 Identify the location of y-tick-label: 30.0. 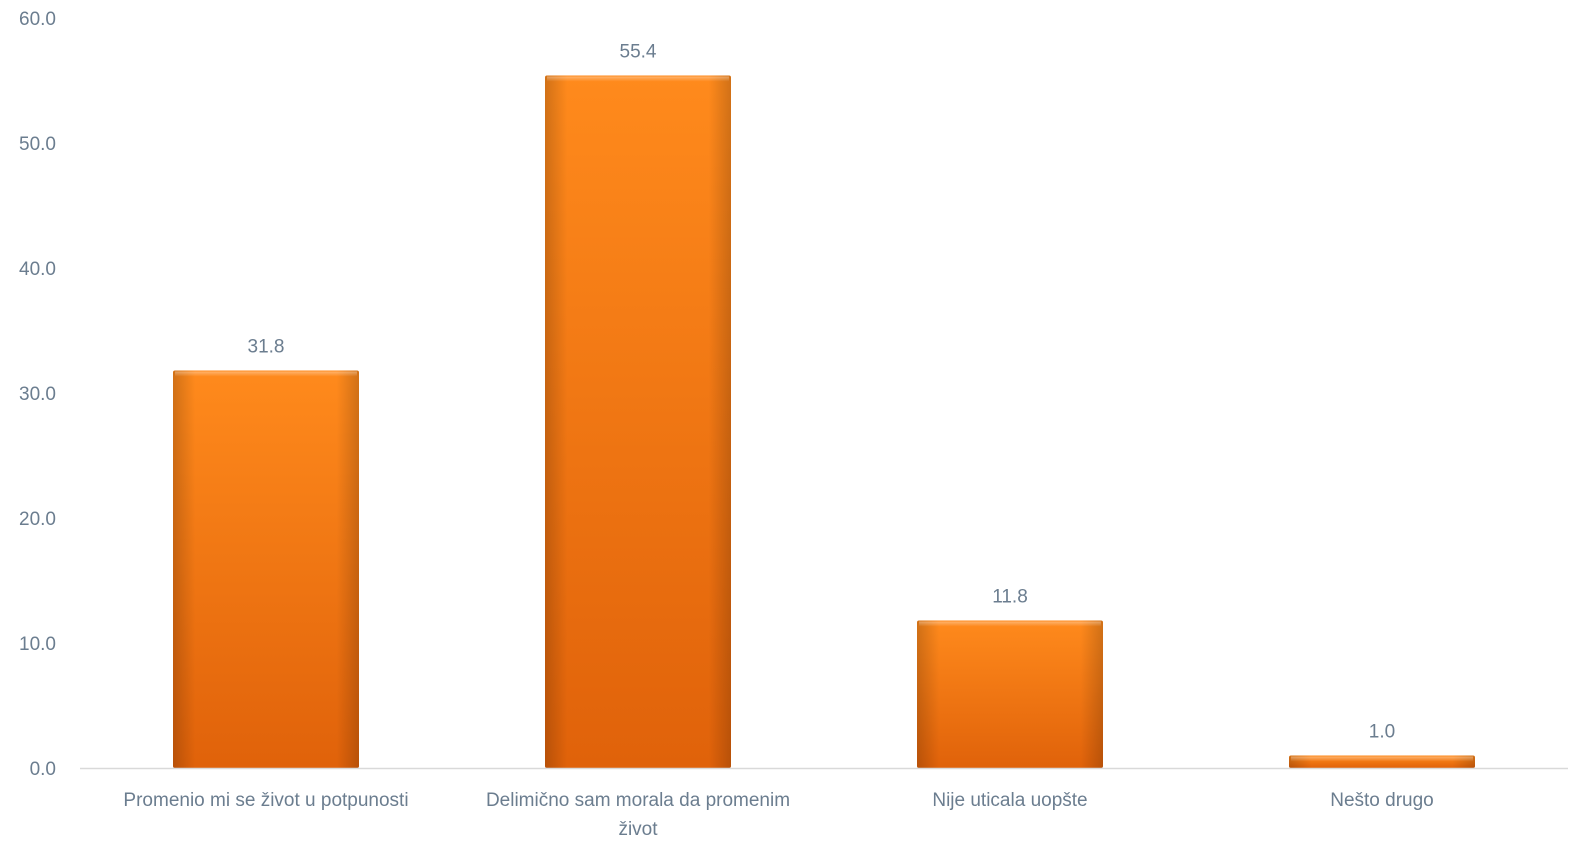
(37, 394).